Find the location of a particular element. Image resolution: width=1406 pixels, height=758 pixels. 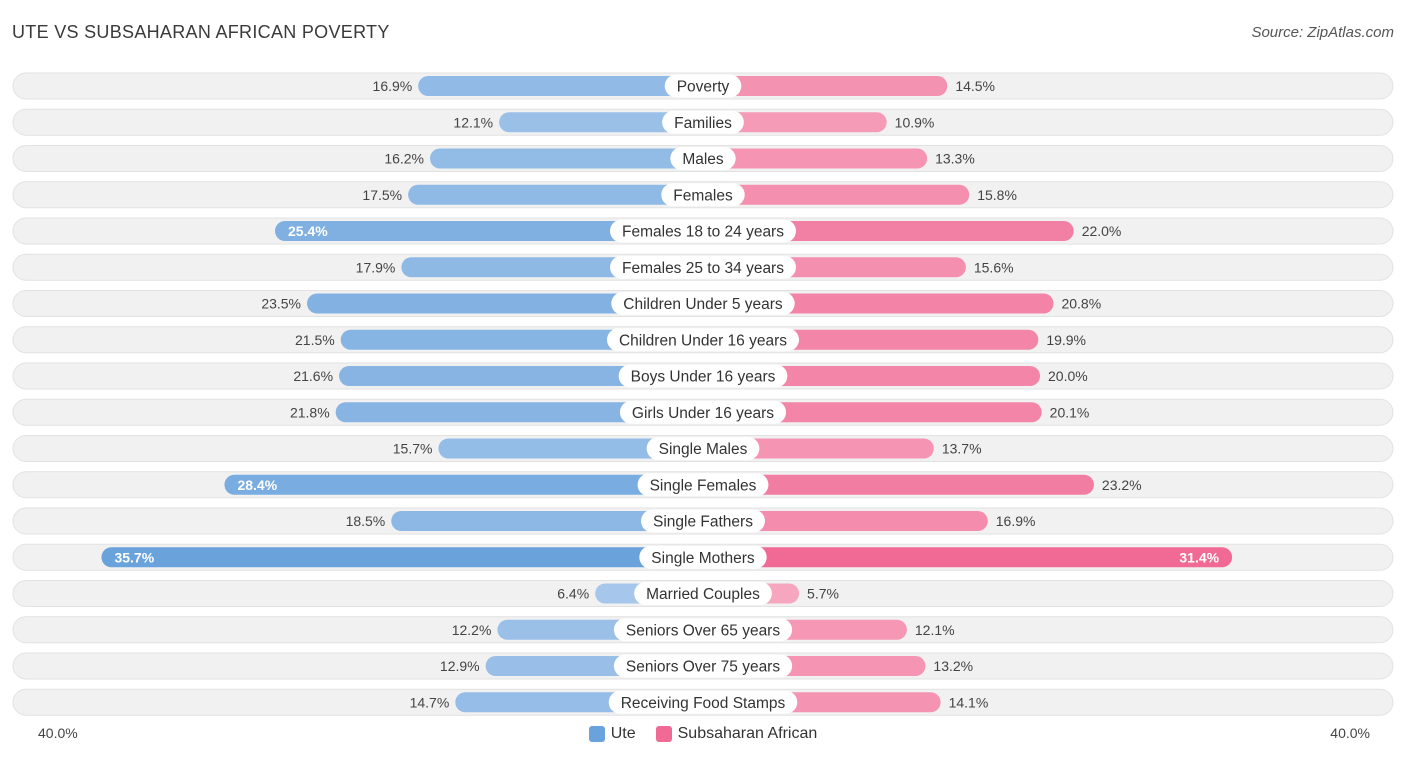

category-label: Seniors Over 75 years is located at coordinates (703, 667).